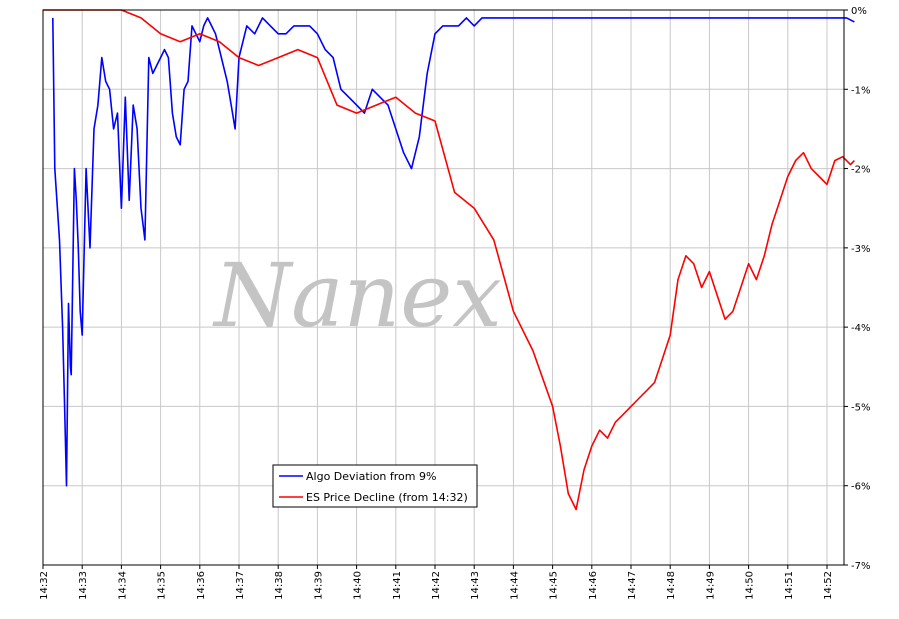  I want to click on x-tick-label: 14:40, so click(358, 585).